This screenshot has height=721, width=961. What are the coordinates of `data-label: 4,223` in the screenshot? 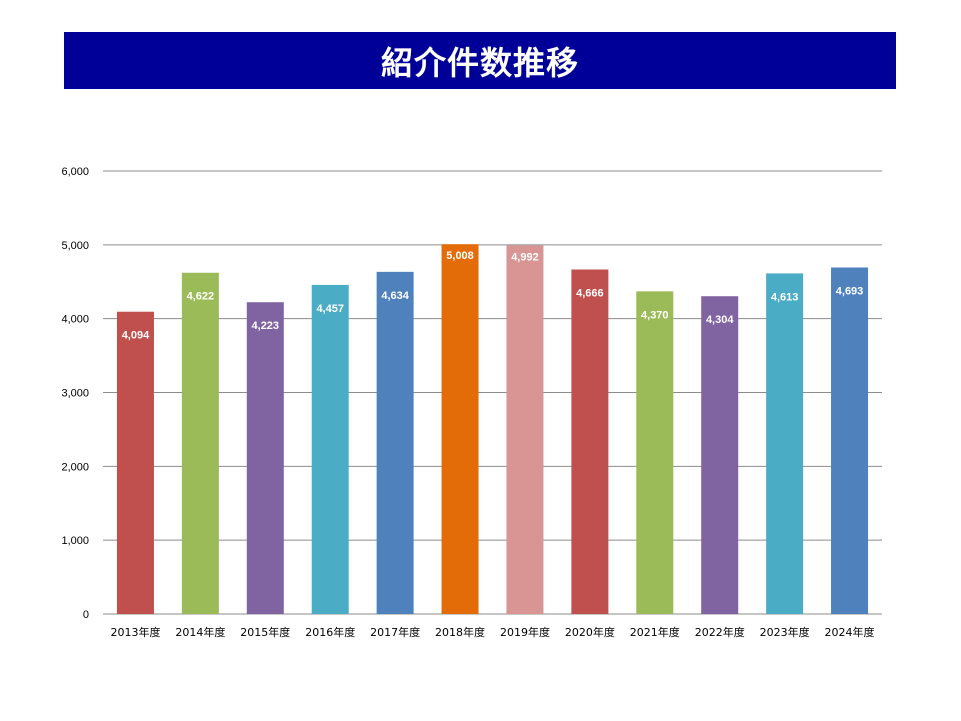 It's located at (266, 326).